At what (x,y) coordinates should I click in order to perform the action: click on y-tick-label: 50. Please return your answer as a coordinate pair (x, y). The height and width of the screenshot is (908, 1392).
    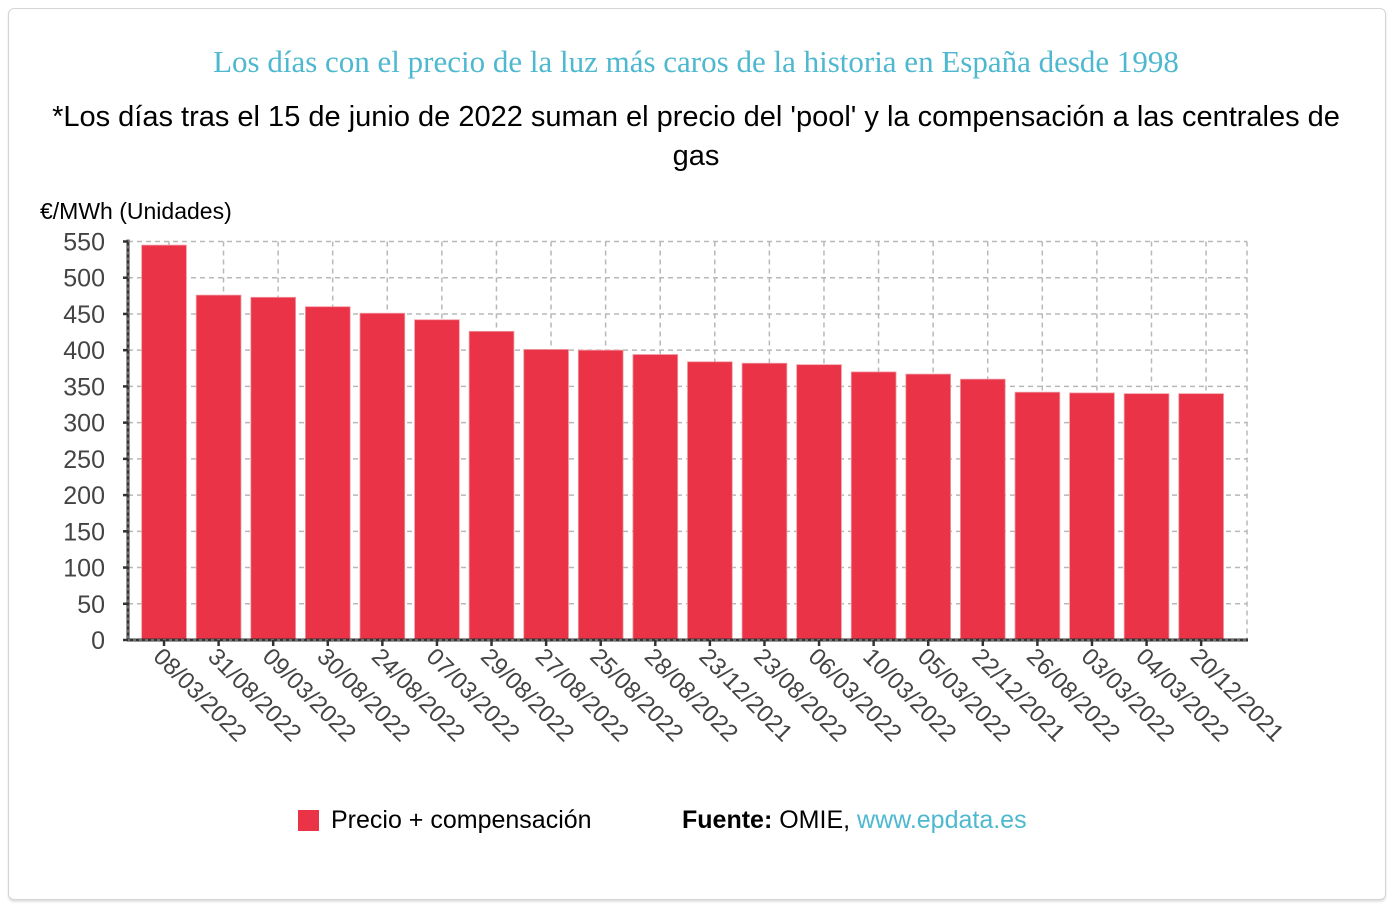
    Looking at the image, I should click on (91, 605).